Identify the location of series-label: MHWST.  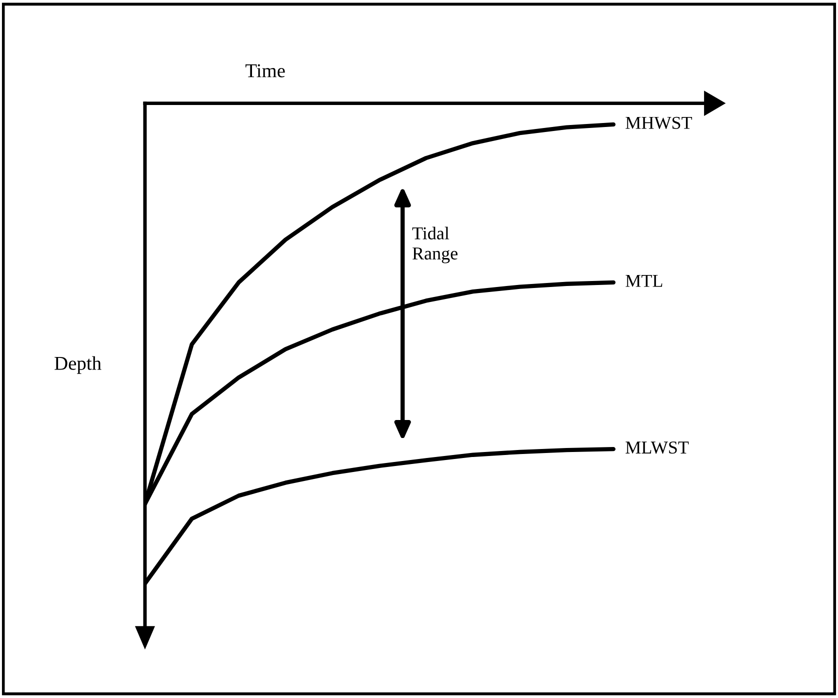
(659, 123).